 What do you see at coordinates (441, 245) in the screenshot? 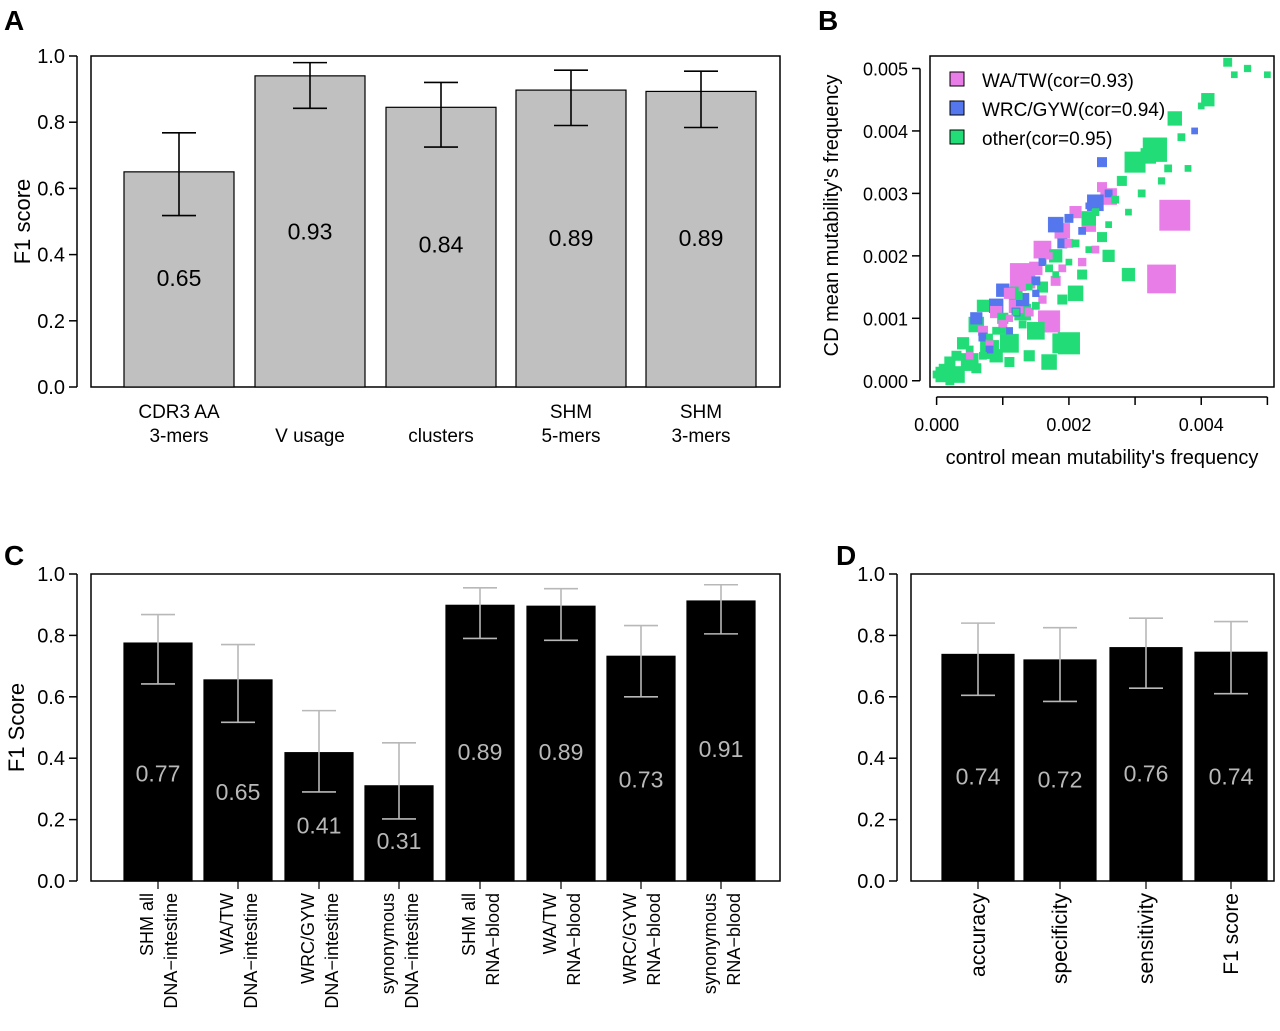
I see `data-label-A-2: 0.84` at bounding box center [441, 245].